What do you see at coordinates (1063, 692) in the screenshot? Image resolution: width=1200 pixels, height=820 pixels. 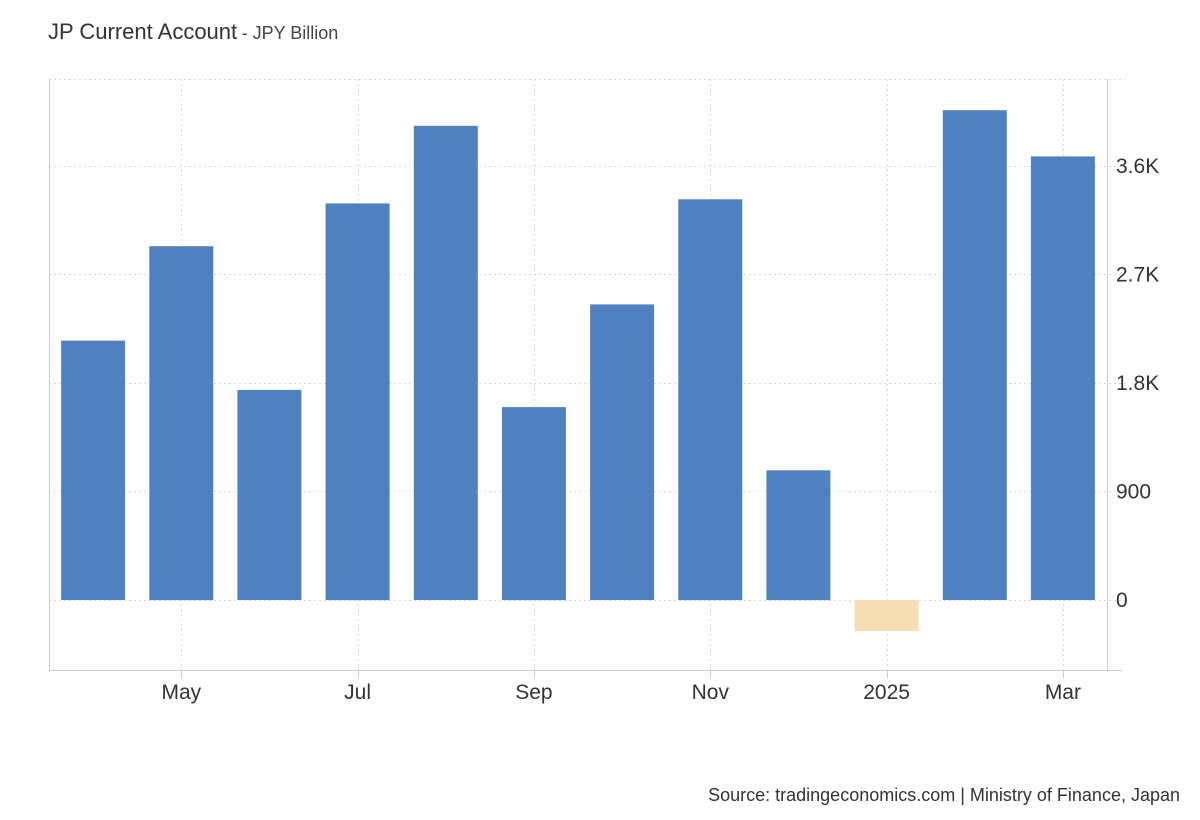 I see `x-tick-label: Mar` at bounding box center [1063, 692].